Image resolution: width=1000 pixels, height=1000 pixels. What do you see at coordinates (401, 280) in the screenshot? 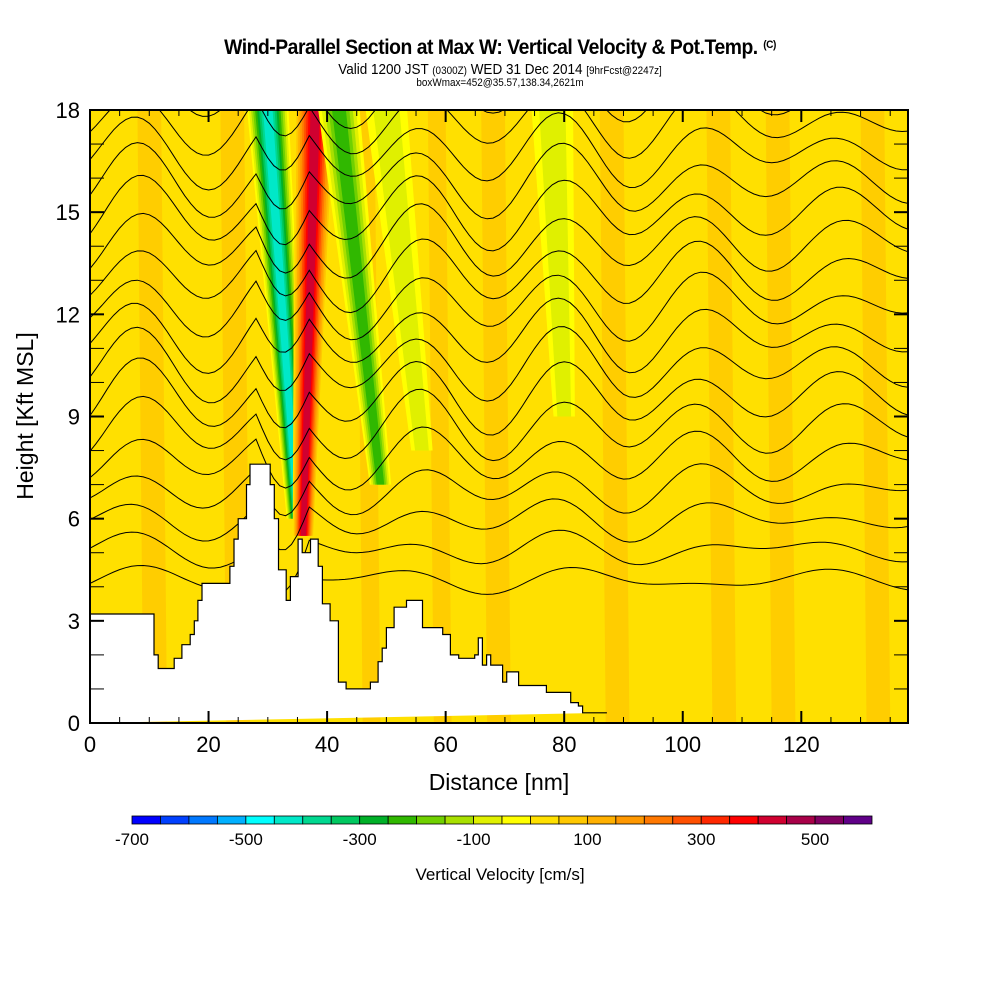
I see `downdraft-weak-1-level` at bounding box center [401, 280].